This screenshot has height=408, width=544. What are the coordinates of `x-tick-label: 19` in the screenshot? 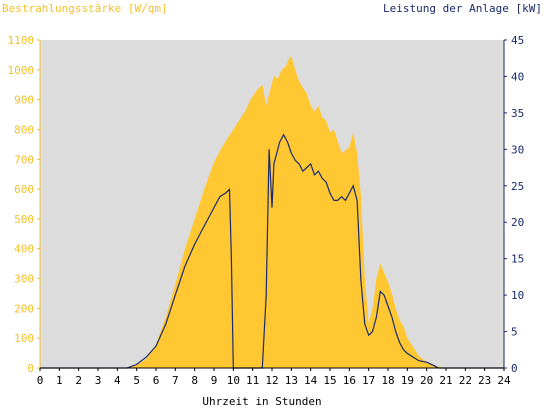 It's located at (407, 380).